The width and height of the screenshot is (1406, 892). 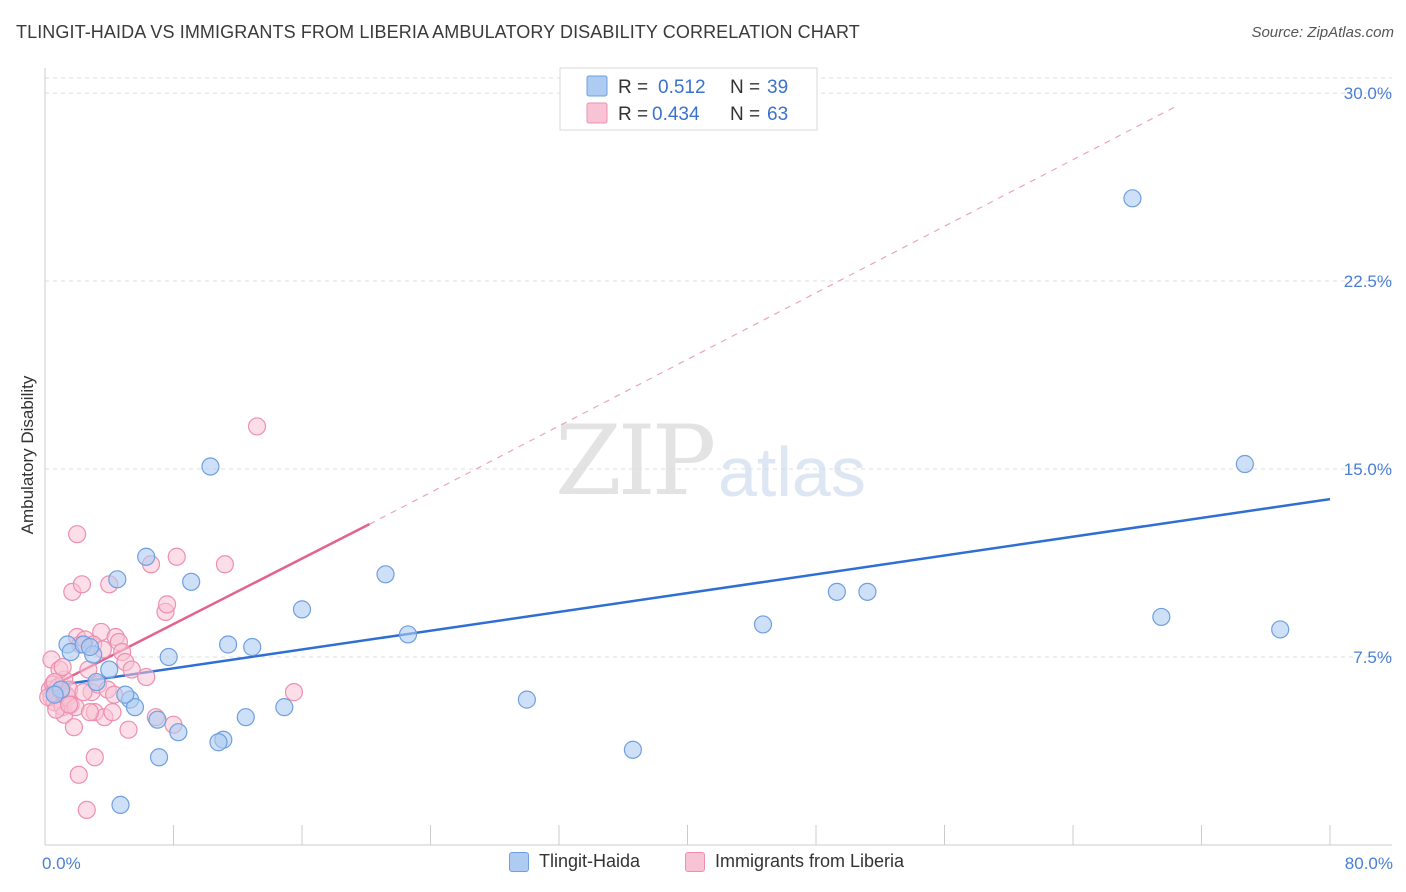 What do you see at coordinates (61, 863) in the screenshot?
I see `x-tick-label-min: 0.0%` at bounding box center [61, 863].